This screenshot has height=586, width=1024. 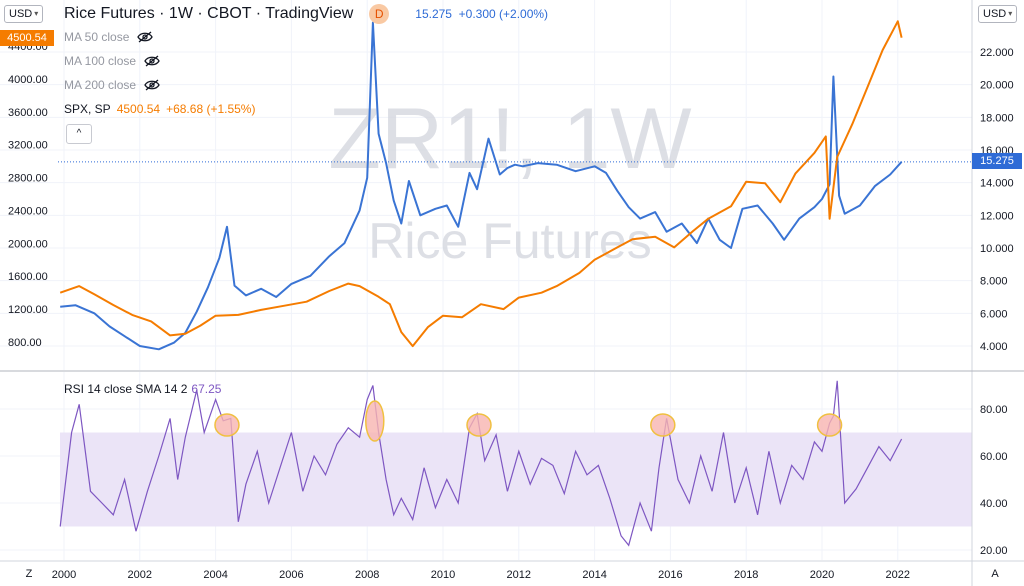 What do you see at coordinates (994, 457) in the screenshot?
I see `rsi-tick-label: 60.00` at bounding box center [994, 457].